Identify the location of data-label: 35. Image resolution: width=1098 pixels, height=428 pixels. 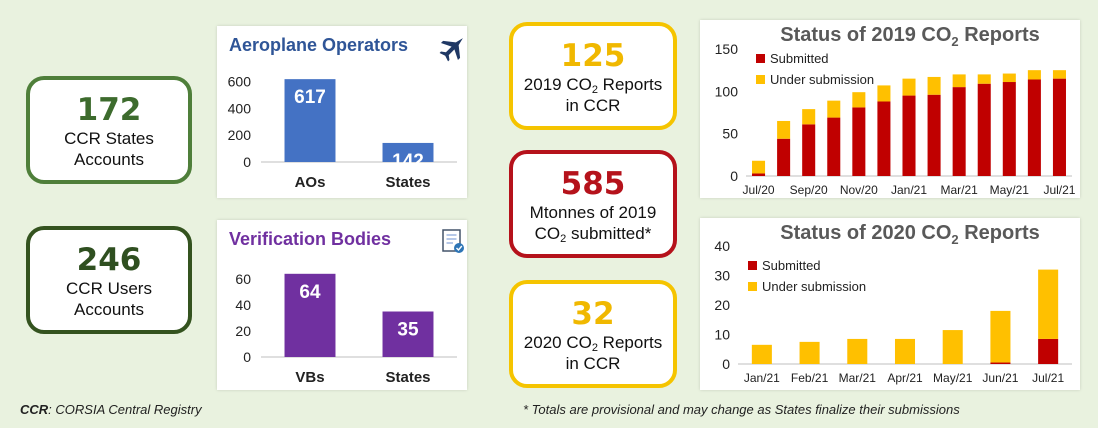
(408, 330).